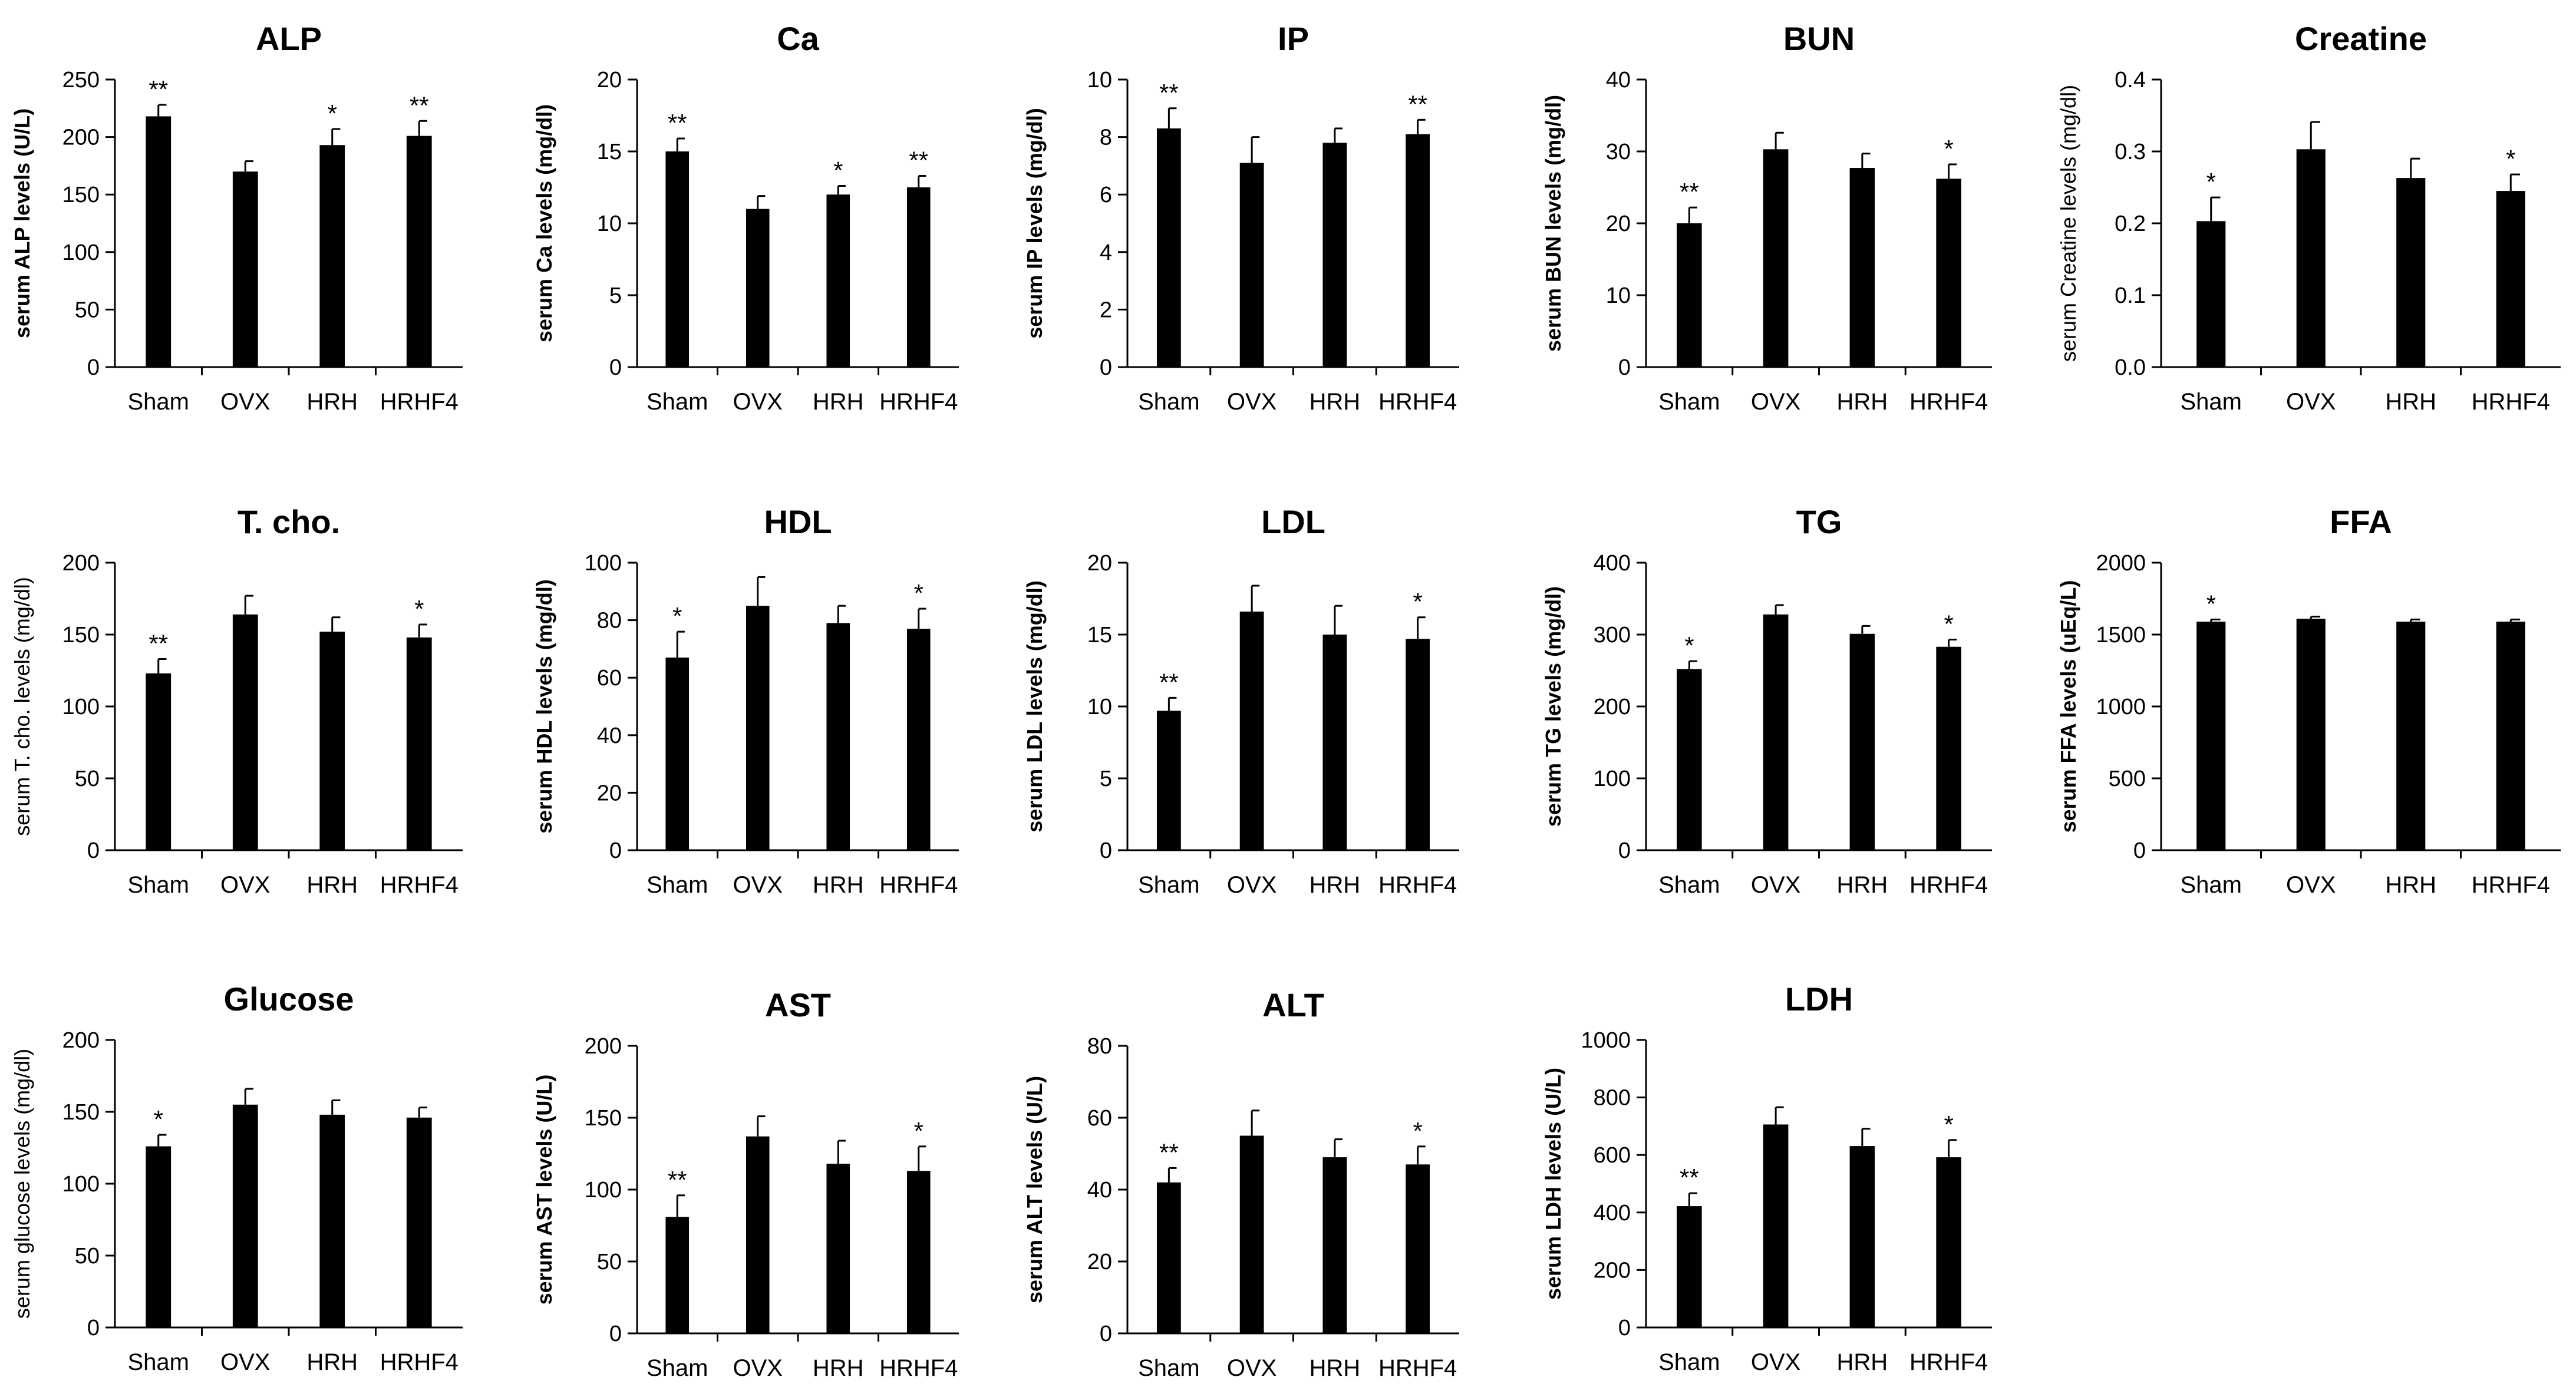 The height and width of the screenshot is (1397, 2576). I want to click on y-tick-label: 0.1, so click(2131, 295).